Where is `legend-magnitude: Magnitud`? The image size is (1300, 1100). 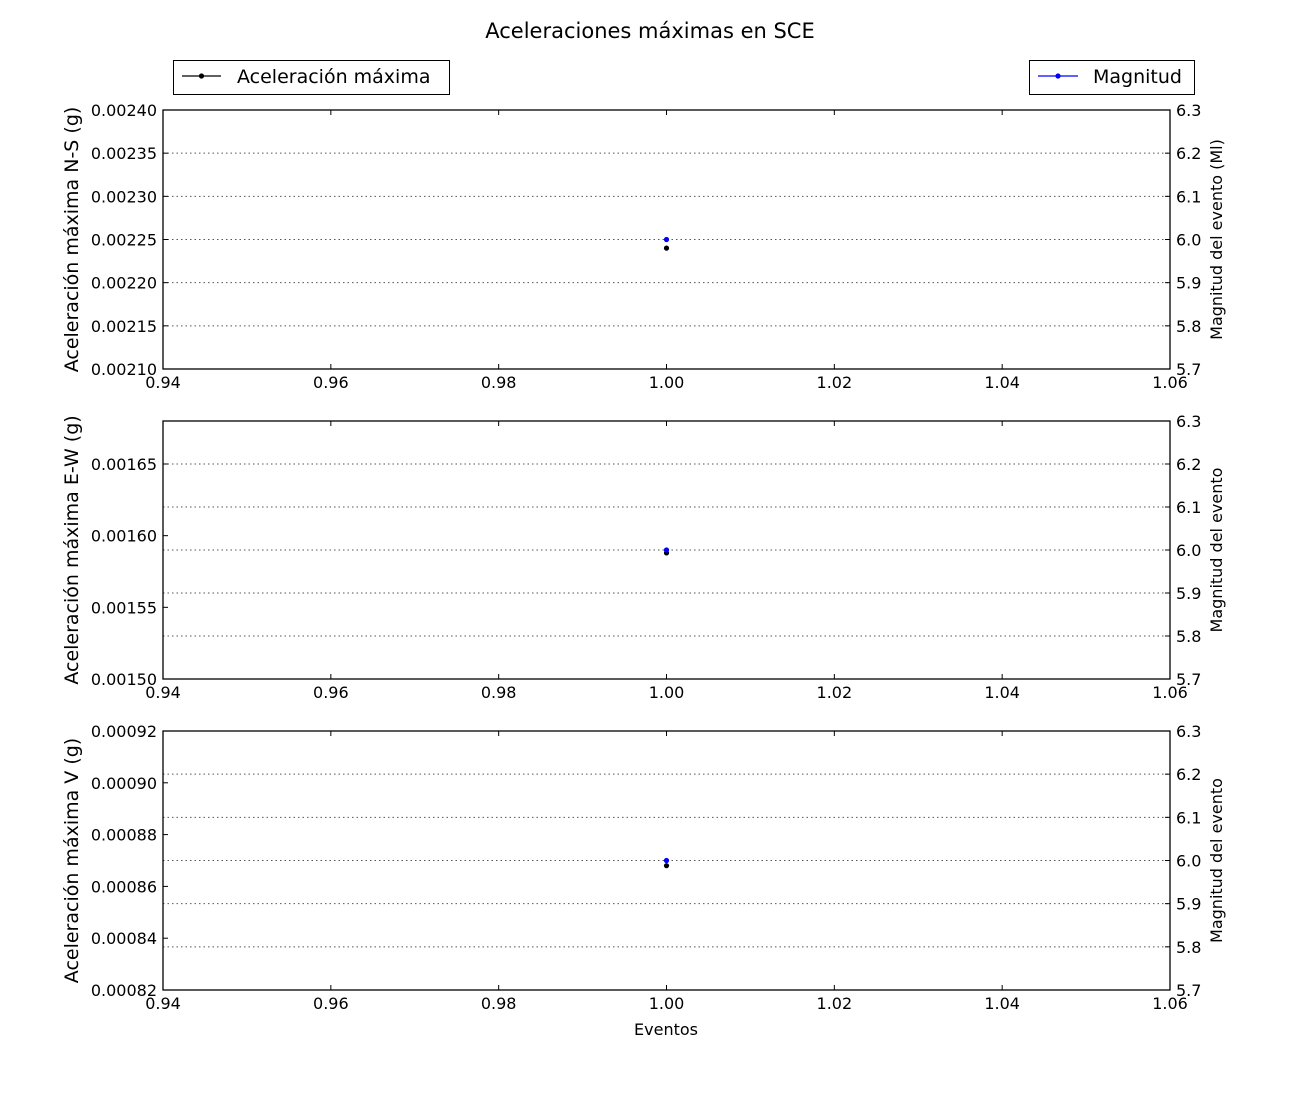
legend-magnitude: Magnitud is located at coordinates (1112, 77).